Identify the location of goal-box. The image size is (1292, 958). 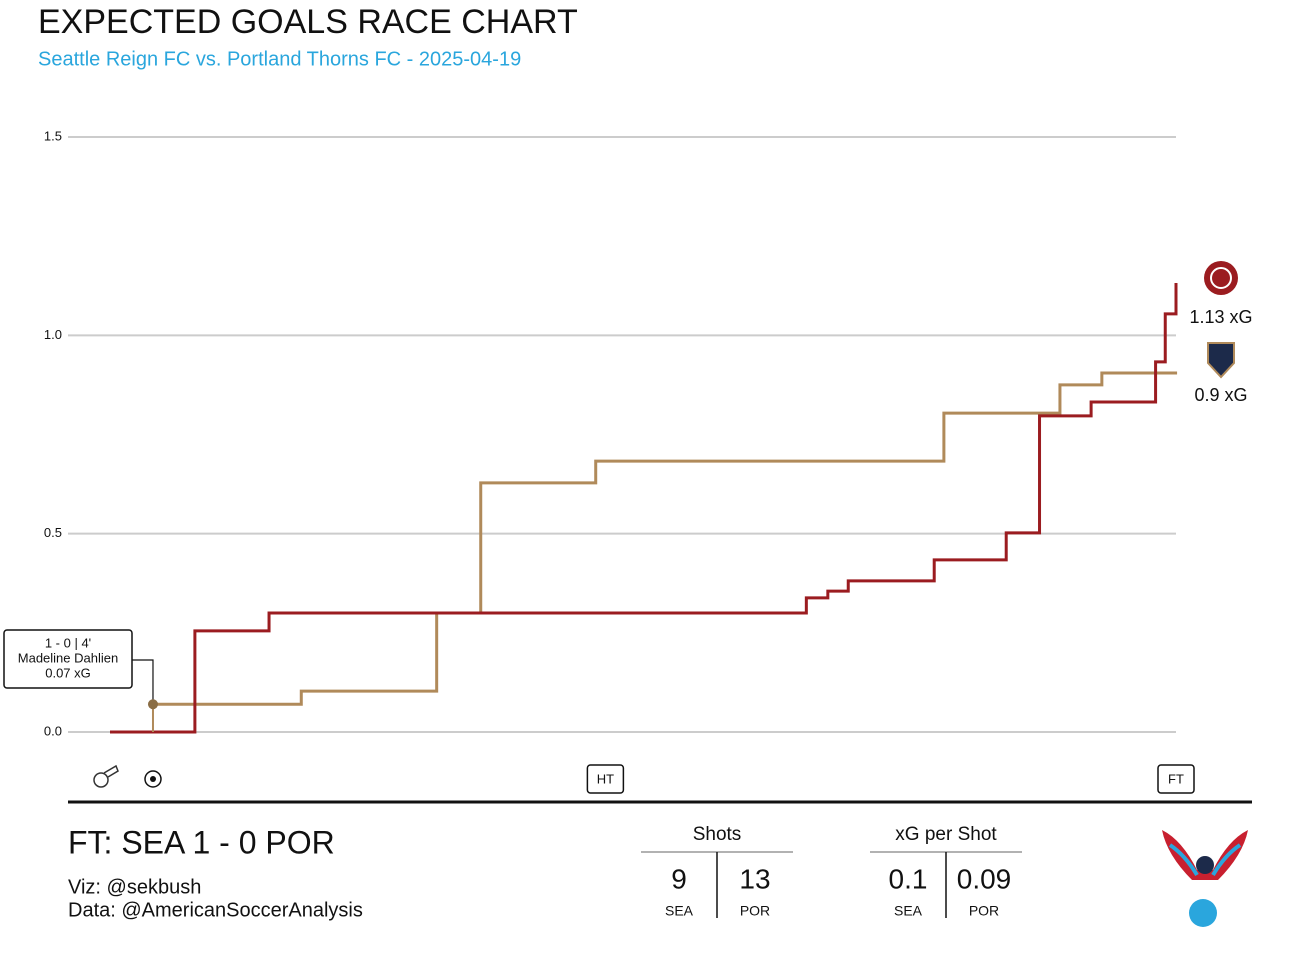
(68, 659).